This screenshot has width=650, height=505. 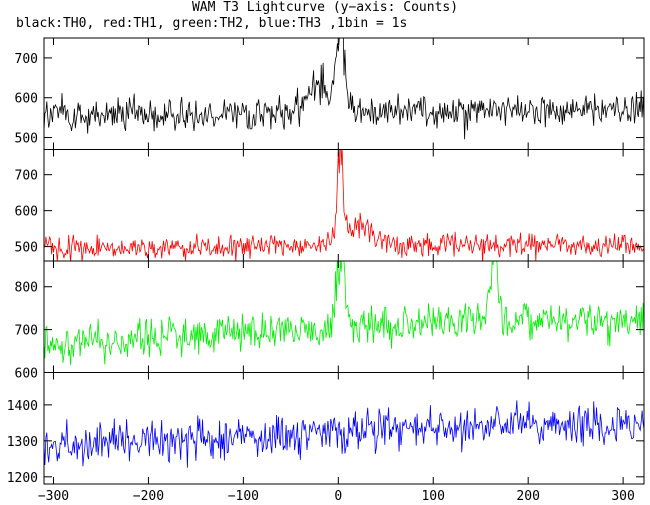 I want to click on y-tick-label-TH0: 600, so click(x=26, y=99).